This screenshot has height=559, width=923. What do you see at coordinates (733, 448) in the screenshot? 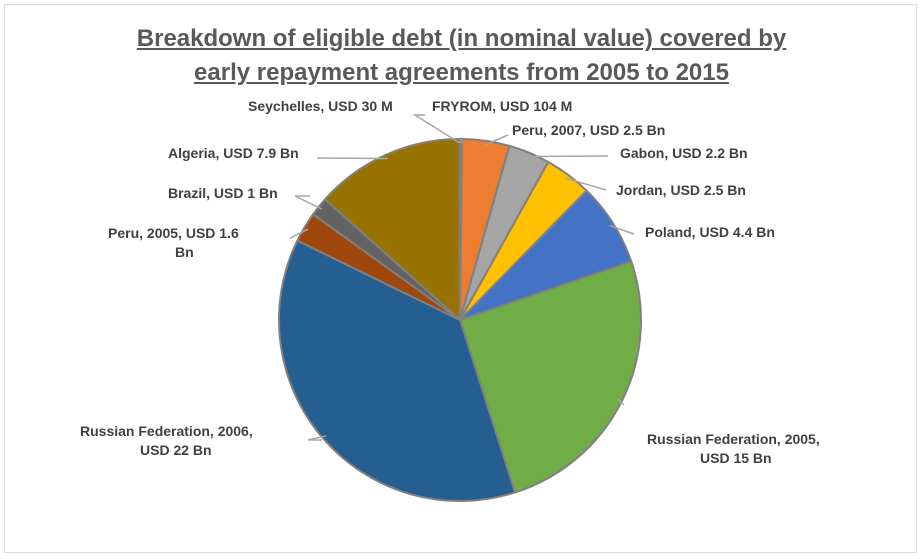
I see `slice-label-5: Russian Federation, 2005, USD 15 Bn` at bounding box center [733, 448].